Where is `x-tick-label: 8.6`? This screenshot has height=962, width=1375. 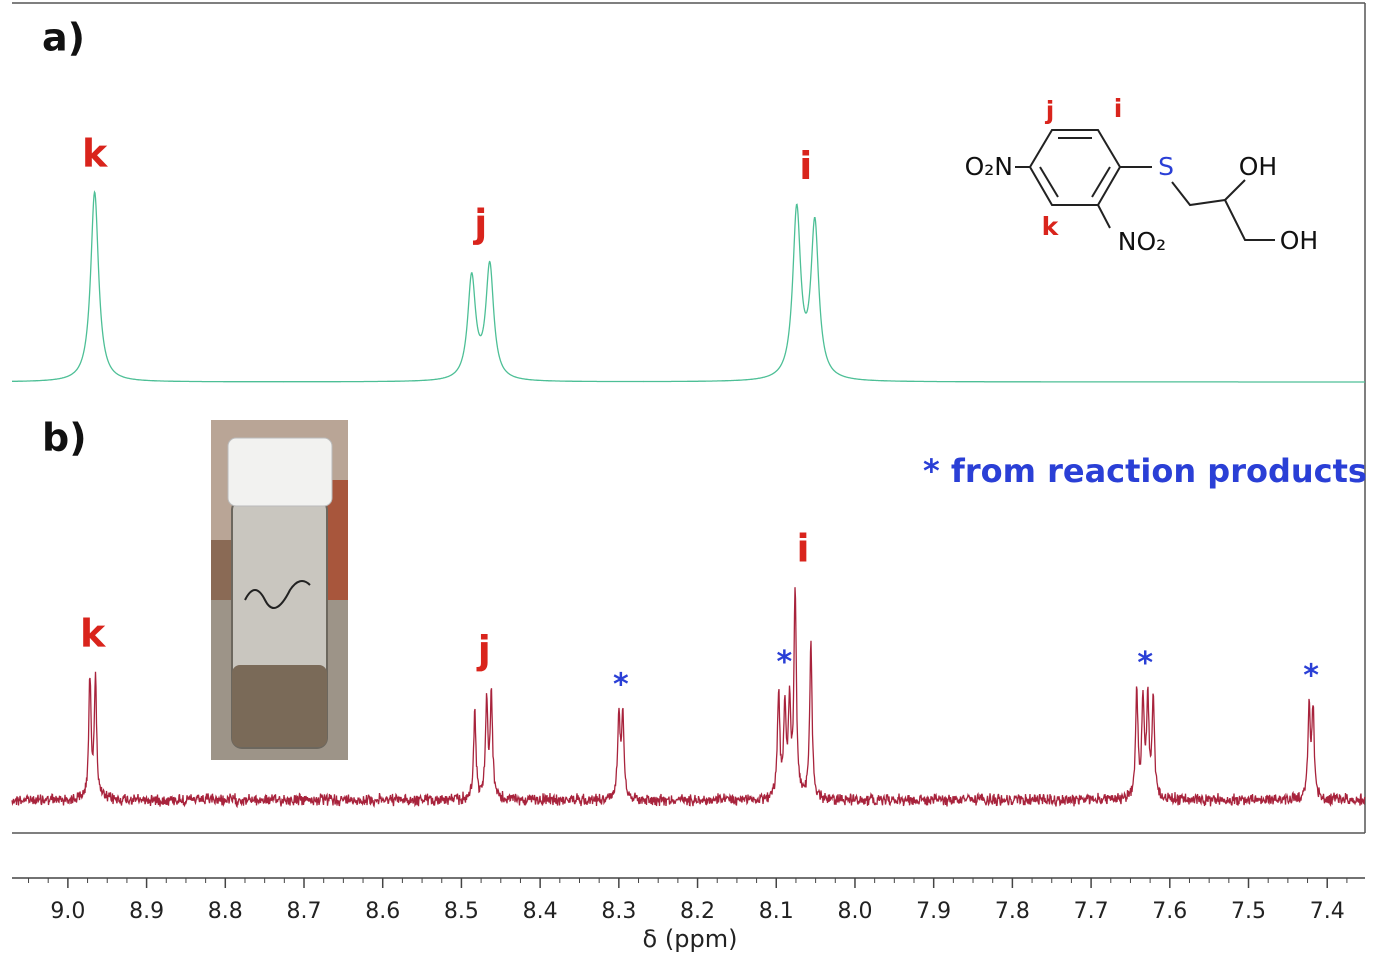 x-tick-label: 8.6 is located at coordinates (382, 911).